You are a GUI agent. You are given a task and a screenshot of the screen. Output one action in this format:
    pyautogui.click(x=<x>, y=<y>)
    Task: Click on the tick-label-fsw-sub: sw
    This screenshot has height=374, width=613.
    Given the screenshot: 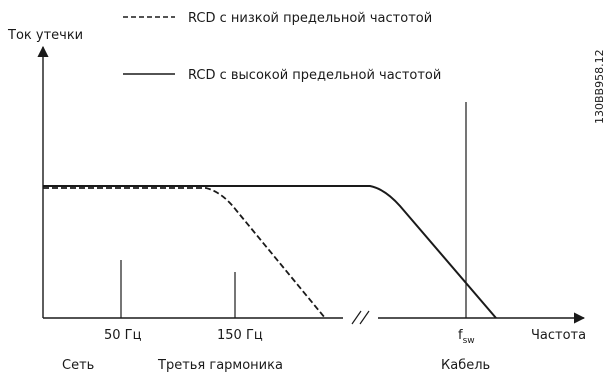 What is the action you would take?
    pyautogui.click(x=469, y=341)
    